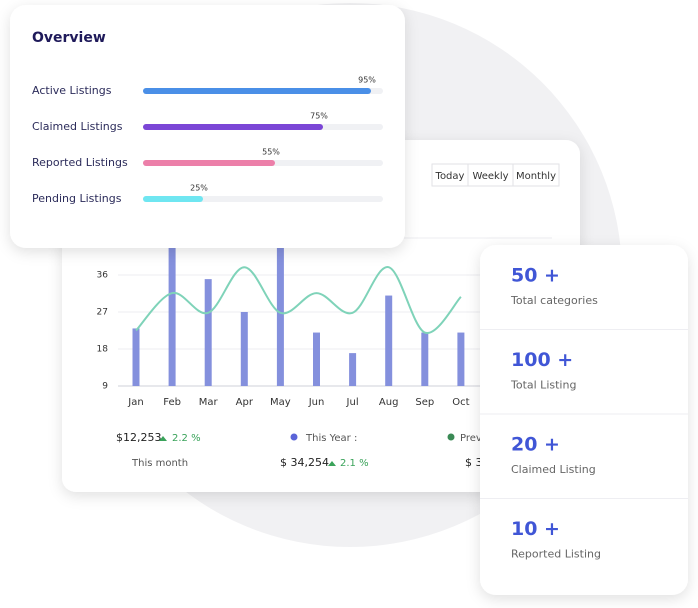 The height and width of the screenshot is (608, 698). I want to click on progress-value: 25%, so click(199, 188).